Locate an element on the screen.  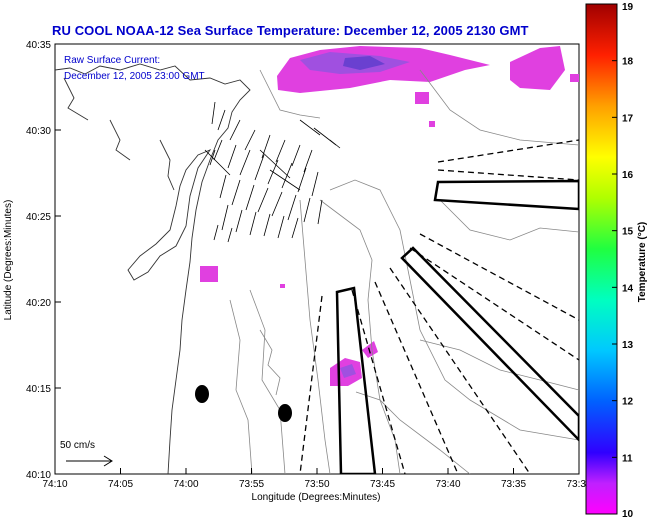
colorbar-tick-label: 12 is located at coordinates (628, 402).